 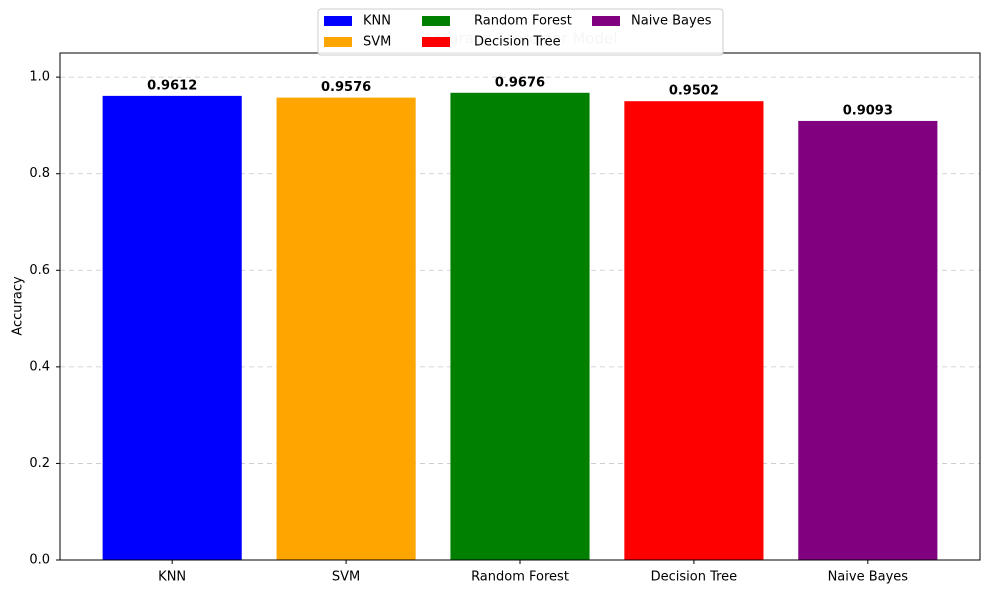 I want to click on y-tick-label: 0.2, so click(x=39, y=463).